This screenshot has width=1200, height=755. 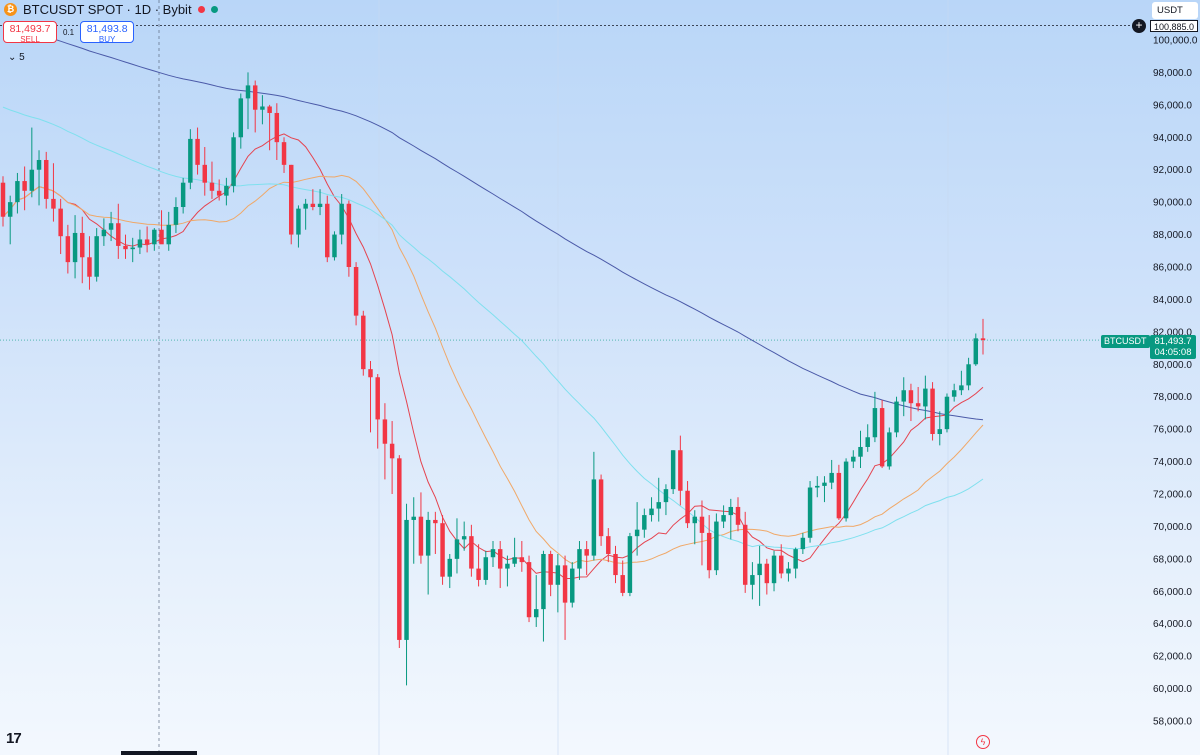 What do you see at coordinates (1175, 10) in the screenshot?
I see `currency-select: USDT` at bounding box center [1175, 10].